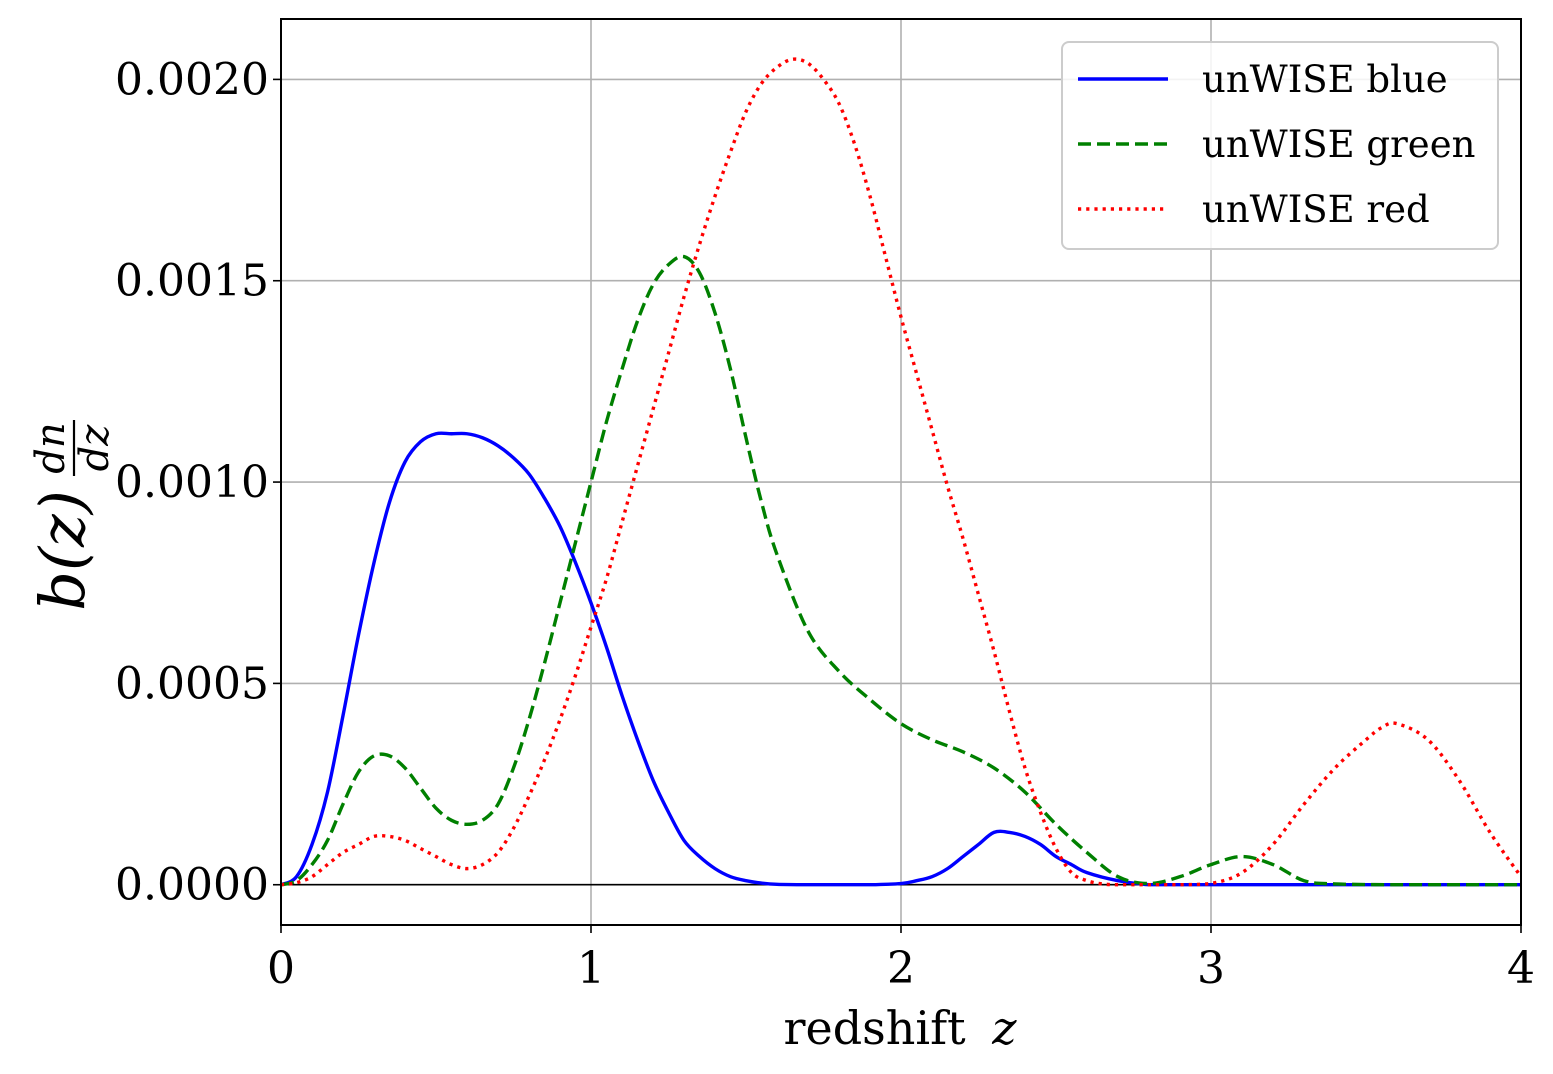 The width and height of the screenshot is (1553, 1074). I want to click on x-tick-label: 2, so click(901, 968).